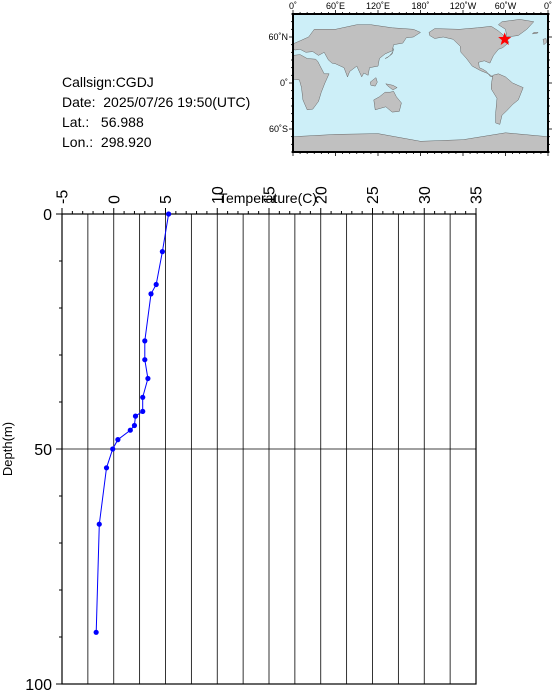 The width and height of the screenshot is (553, 690). I want to click on date-label: Date: 2025/07/26 19:50(UTC), so click(156, 102).